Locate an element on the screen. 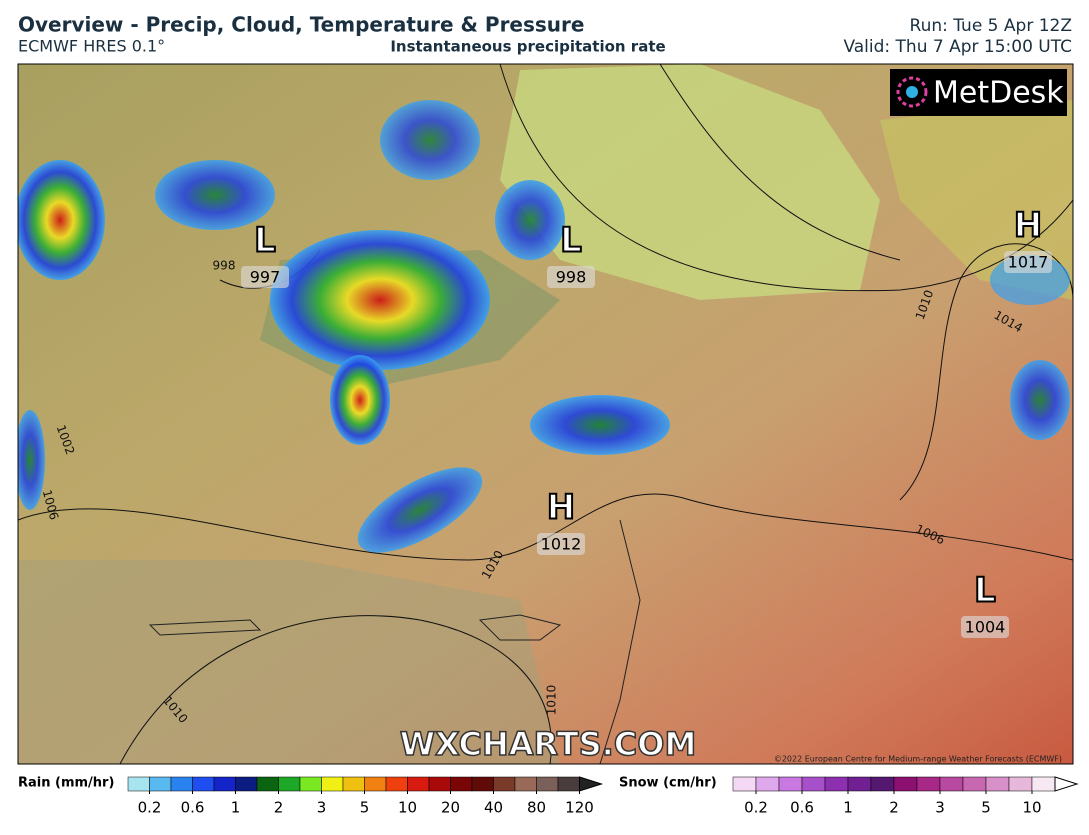 The image size is (1089, 835). watermark: WXCHARTS.COM is located at coordinates (548, 744).